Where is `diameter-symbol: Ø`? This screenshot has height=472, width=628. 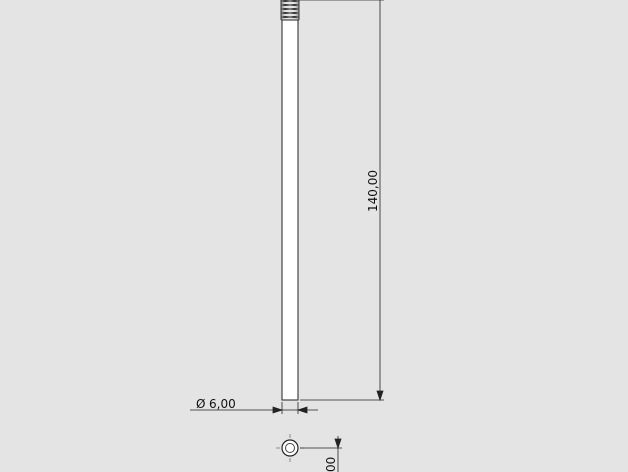 diameter-symbol: Ø is located at coordinates (200, 404).